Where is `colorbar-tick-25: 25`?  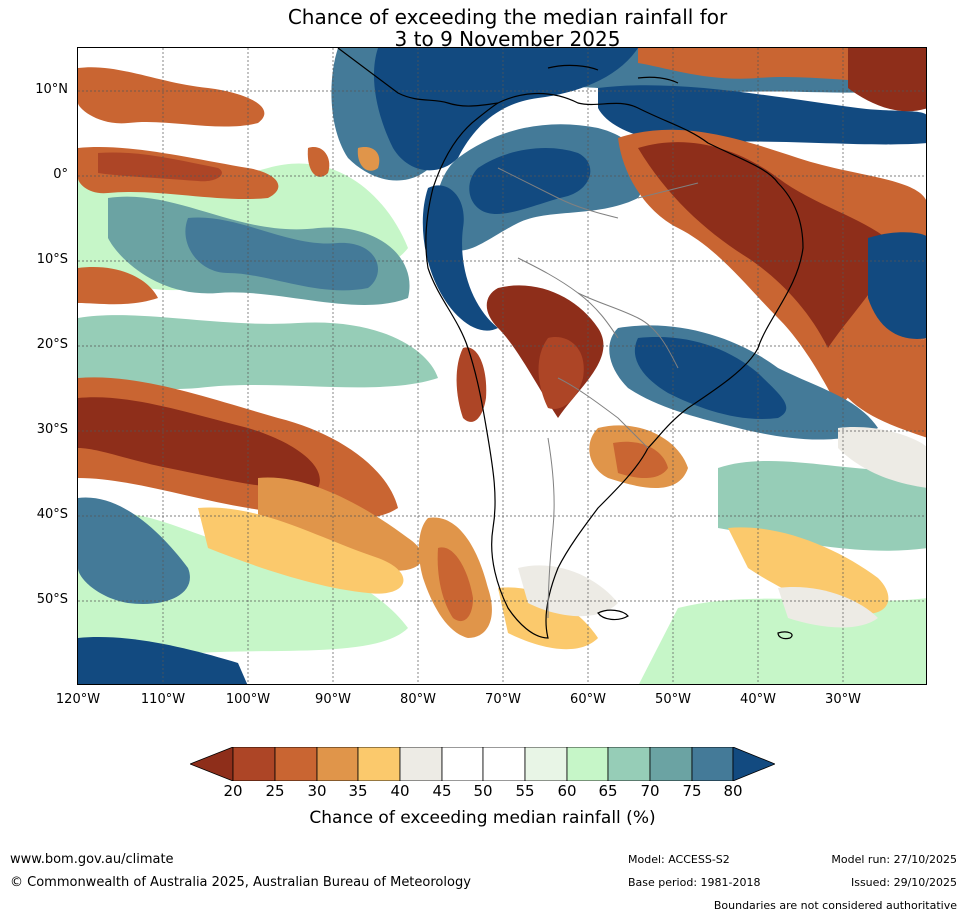 colorbar-tick-25: 25 is located at coordinates (275, 791).